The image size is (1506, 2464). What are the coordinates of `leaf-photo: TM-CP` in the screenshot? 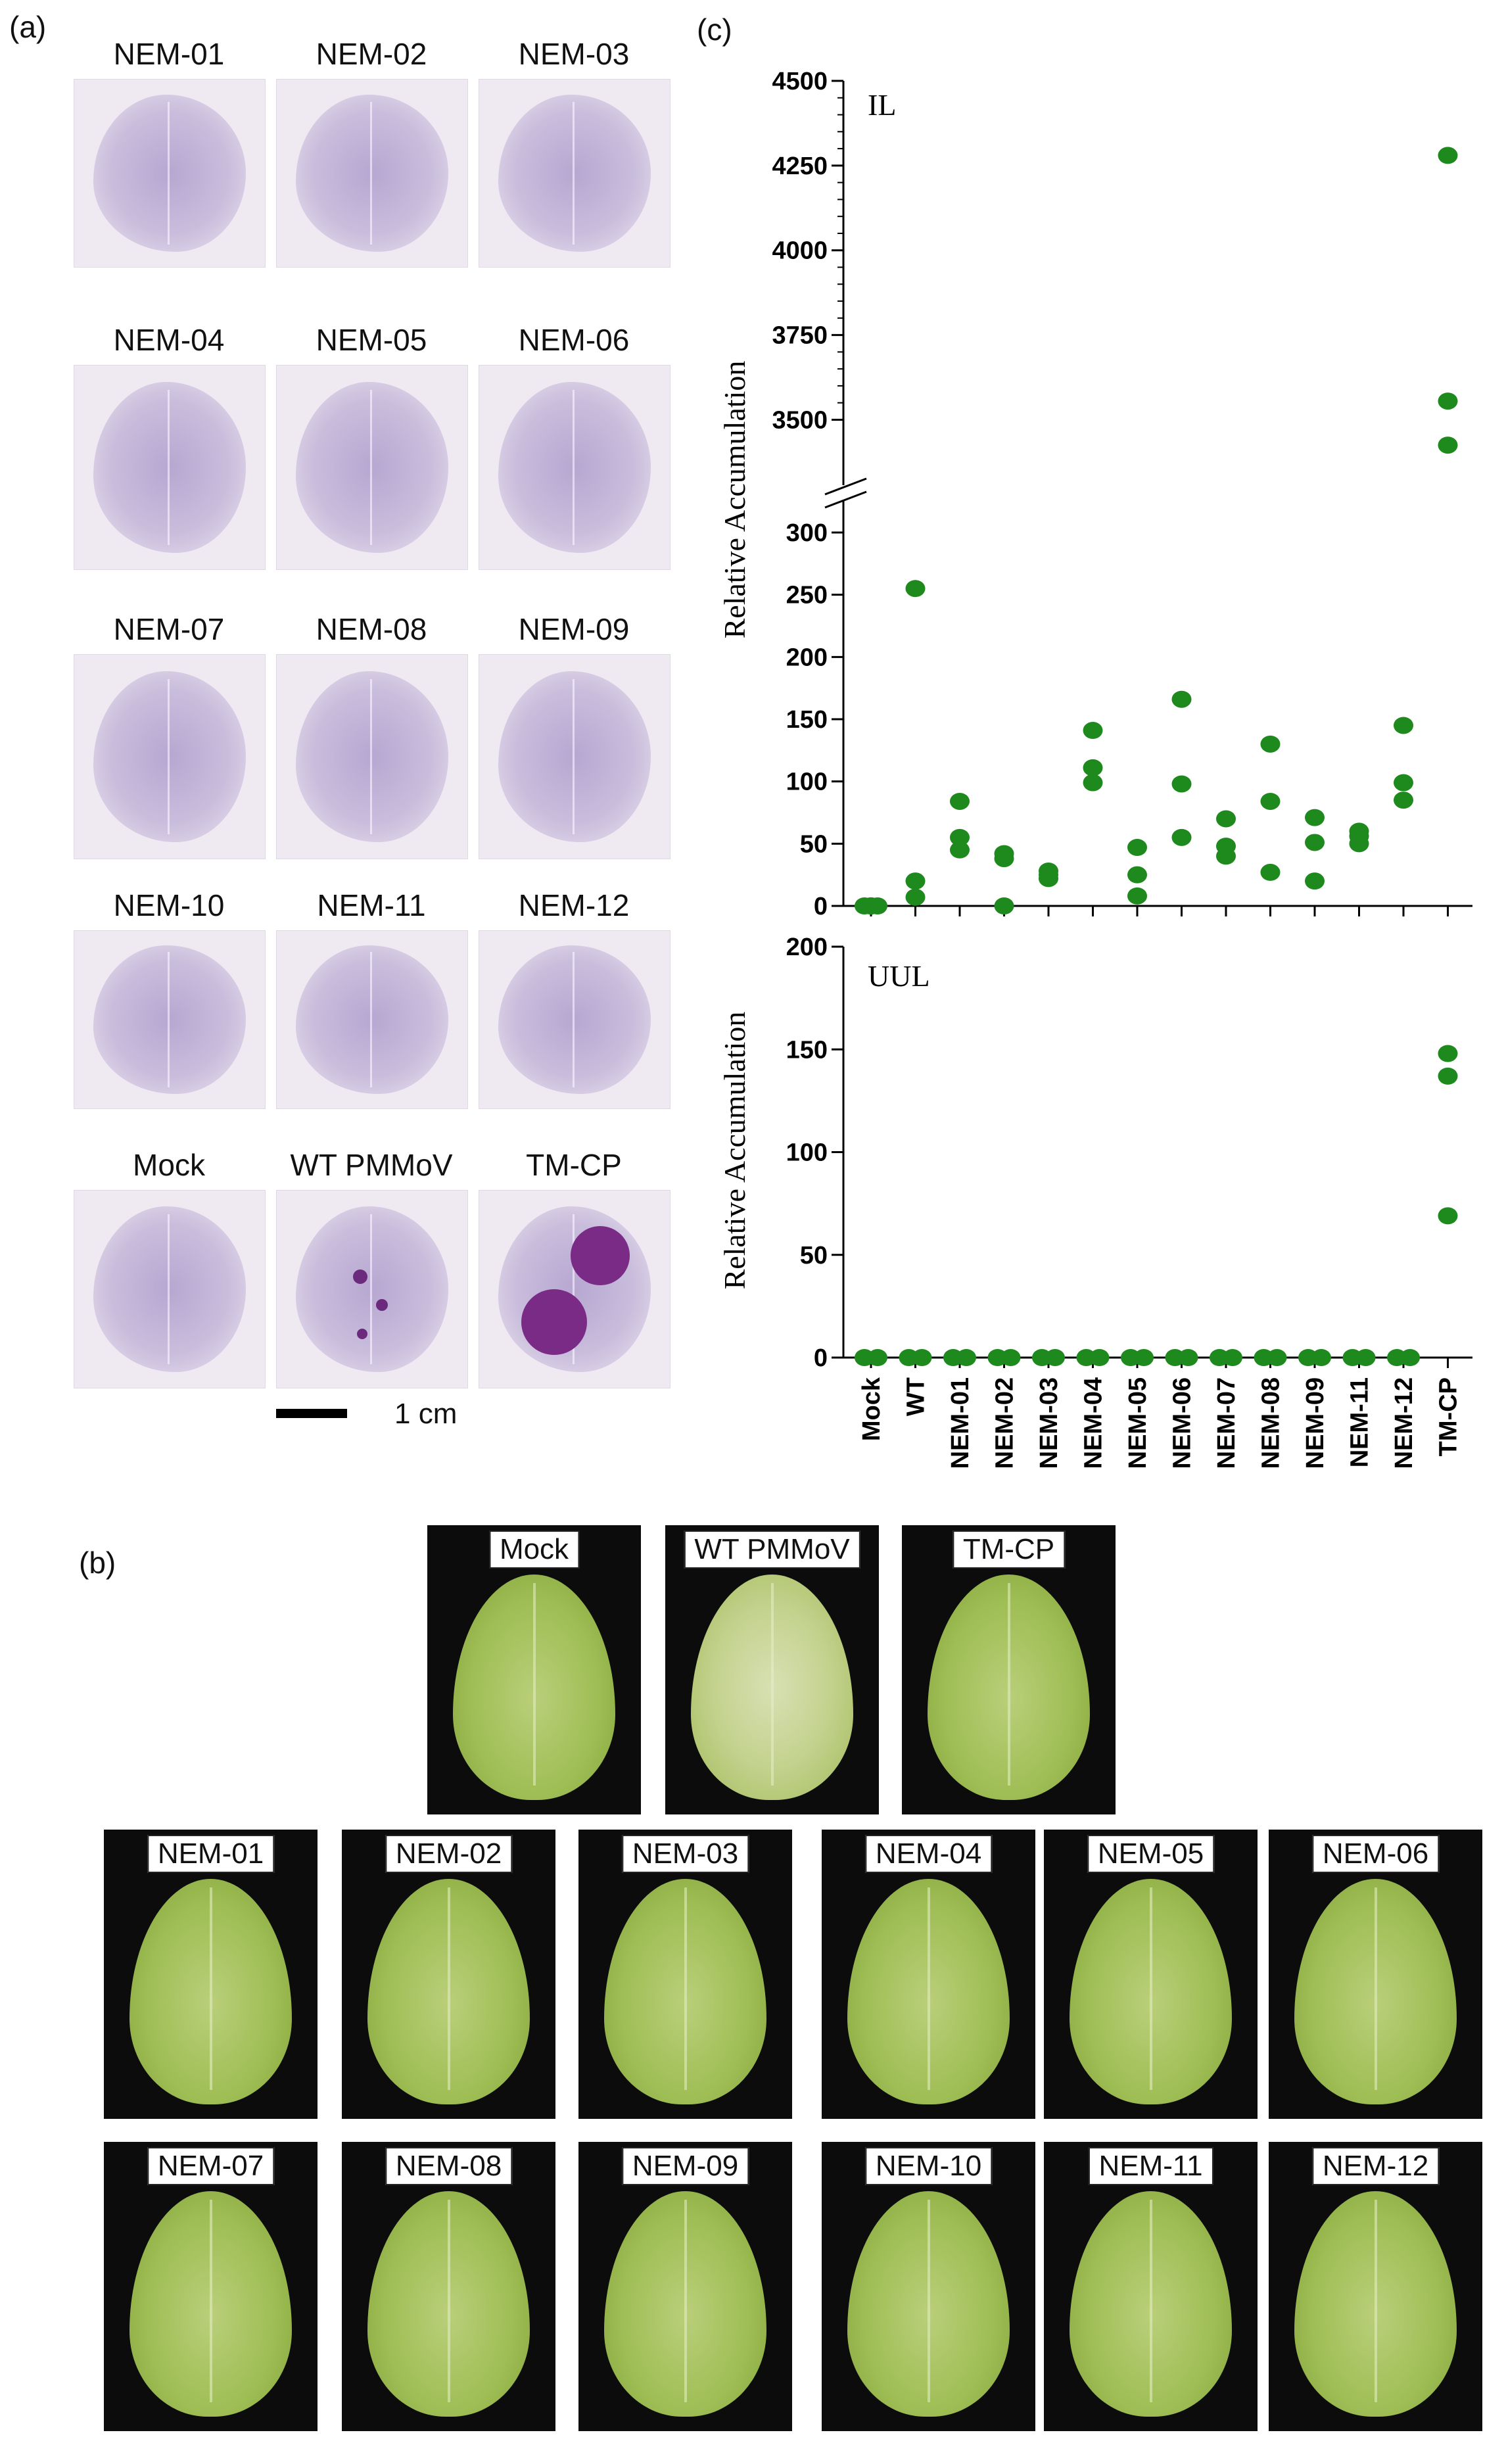 It's located at (1009, 1669).